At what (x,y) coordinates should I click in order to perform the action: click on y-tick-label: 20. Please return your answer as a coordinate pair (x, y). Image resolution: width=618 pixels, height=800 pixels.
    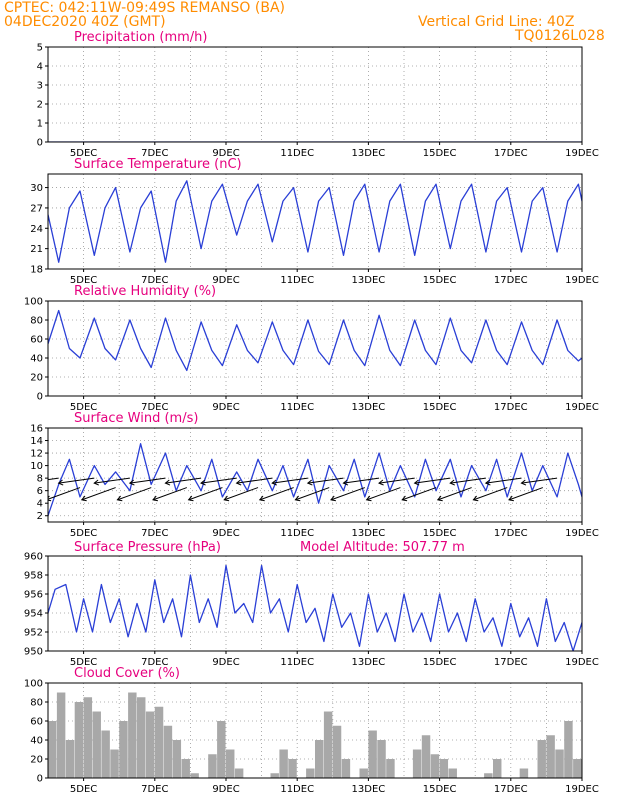
    Looking at the image, I should click on (36, 378).